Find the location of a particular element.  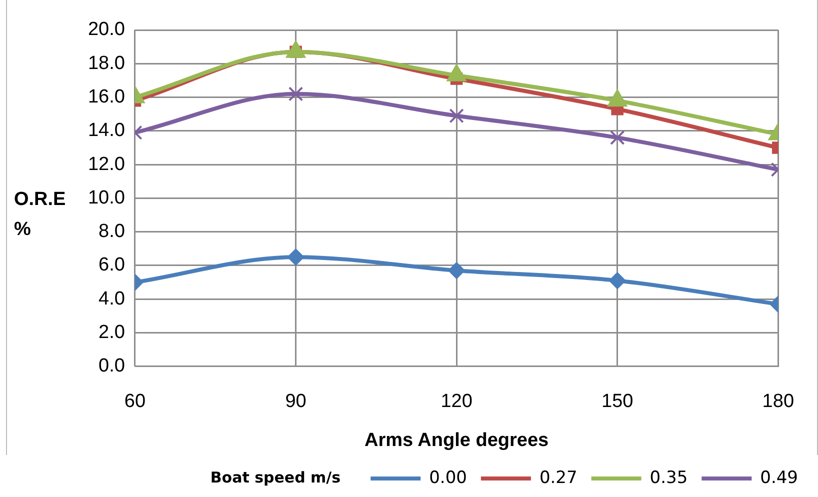

legend-label: 0.49 is located at coordinates (779, 478).